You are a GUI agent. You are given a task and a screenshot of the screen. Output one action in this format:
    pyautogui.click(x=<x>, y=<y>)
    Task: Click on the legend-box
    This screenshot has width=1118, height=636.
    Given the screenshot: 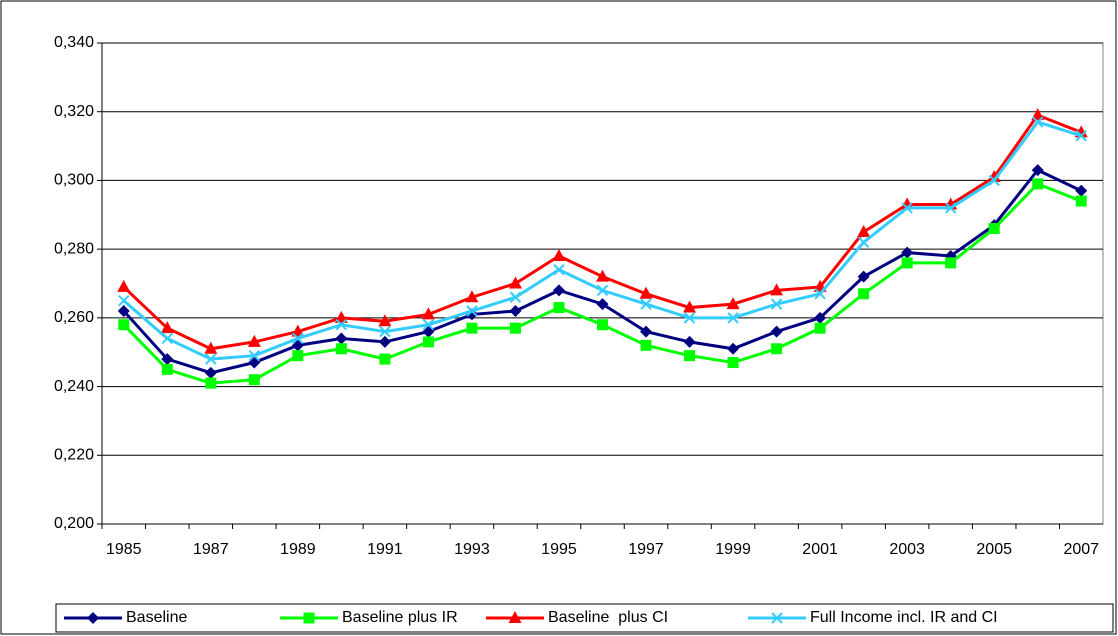 What is the action you would take?
    pyautogui.click(x=584, y=618)
    